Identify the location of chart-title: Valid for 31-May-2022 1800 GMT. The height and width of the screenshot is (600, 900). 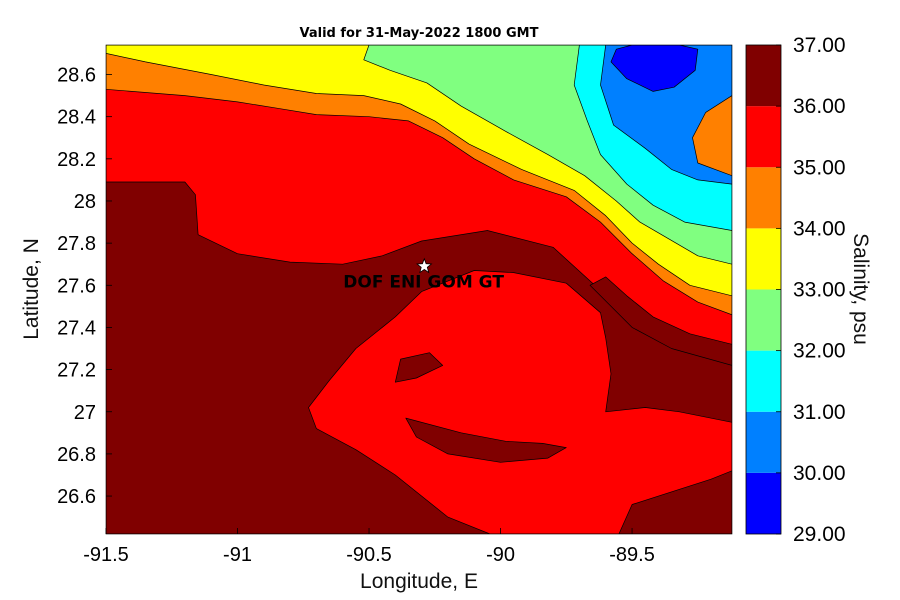
(419, 33).